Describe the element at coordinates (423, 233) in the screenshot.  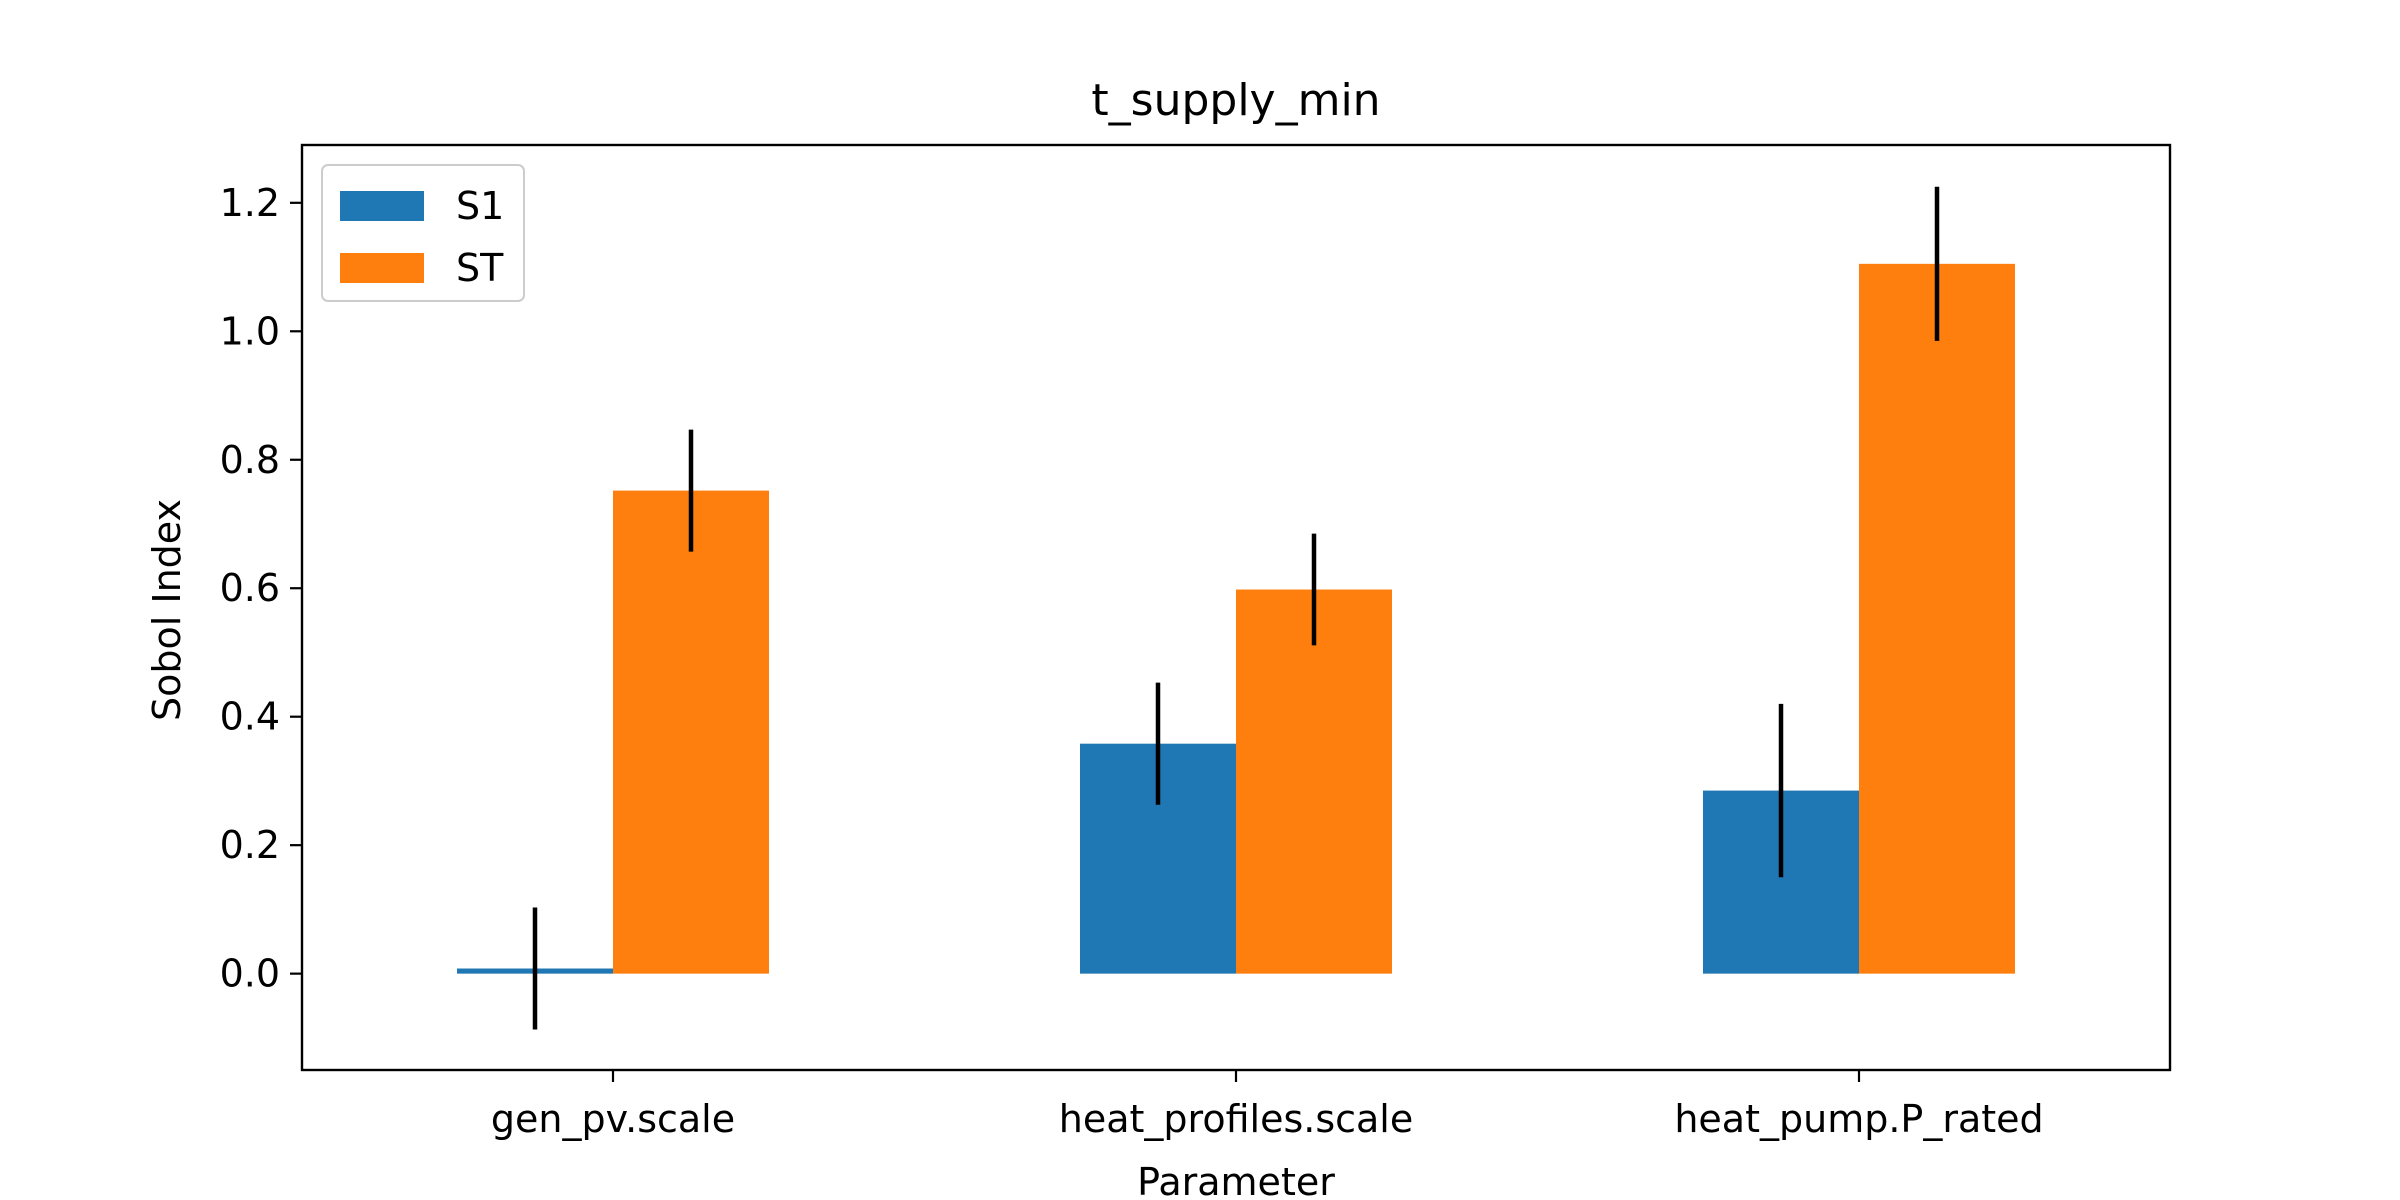
I see `legend: S1 ST` at that location.